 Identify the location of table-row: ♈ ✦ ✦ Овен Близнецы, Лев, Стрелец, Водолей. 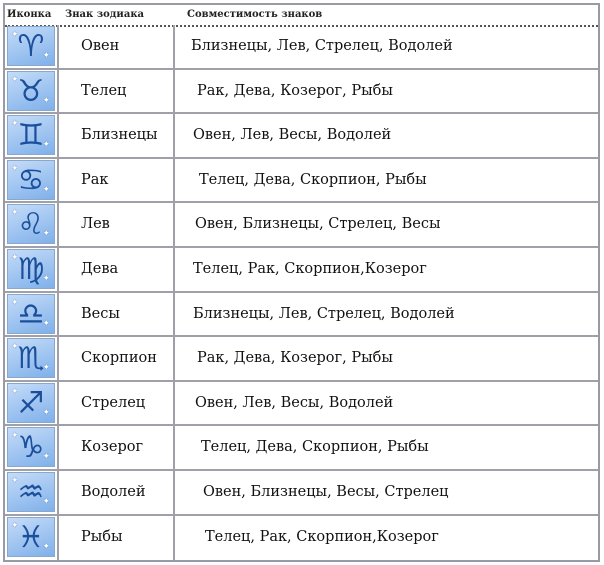
(301, 47).